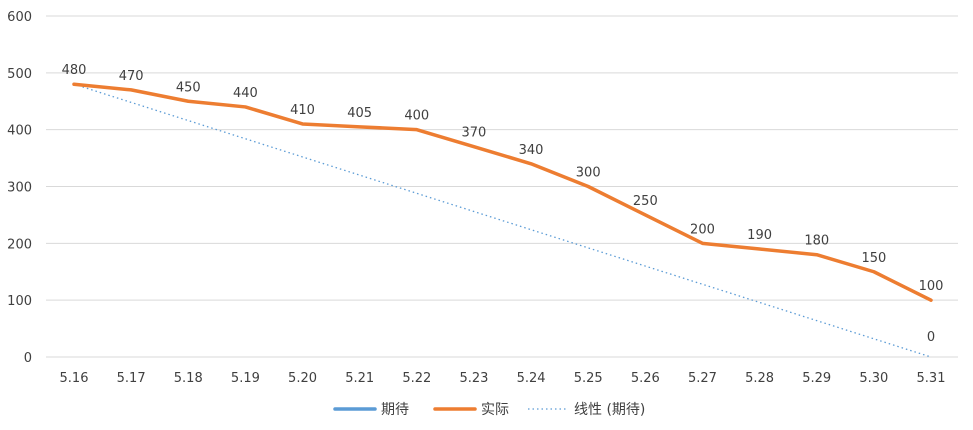  What do you see at coordinates (816, 241) in the screenshot?
I see `data-label-actual: 180` at bounding box center [816, 241].